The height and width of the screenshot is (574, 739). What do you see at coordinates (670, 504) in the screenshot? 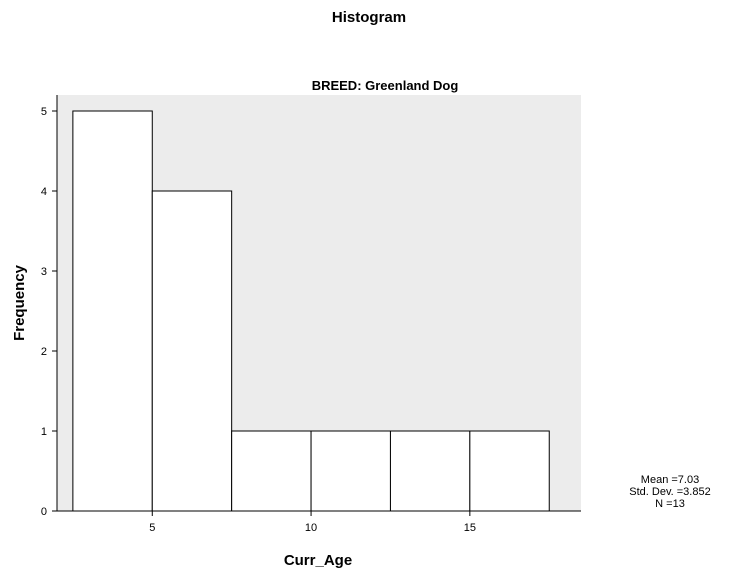
I see `stat-n: N =13` at bounding box center [670, 504].